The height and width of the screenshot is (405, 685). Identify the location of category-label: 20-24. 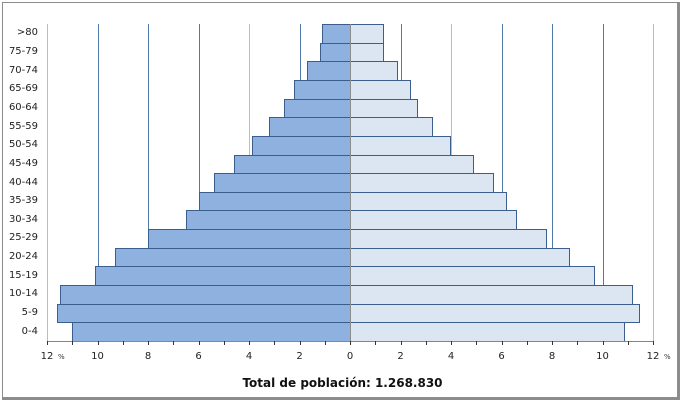
(23, 257).